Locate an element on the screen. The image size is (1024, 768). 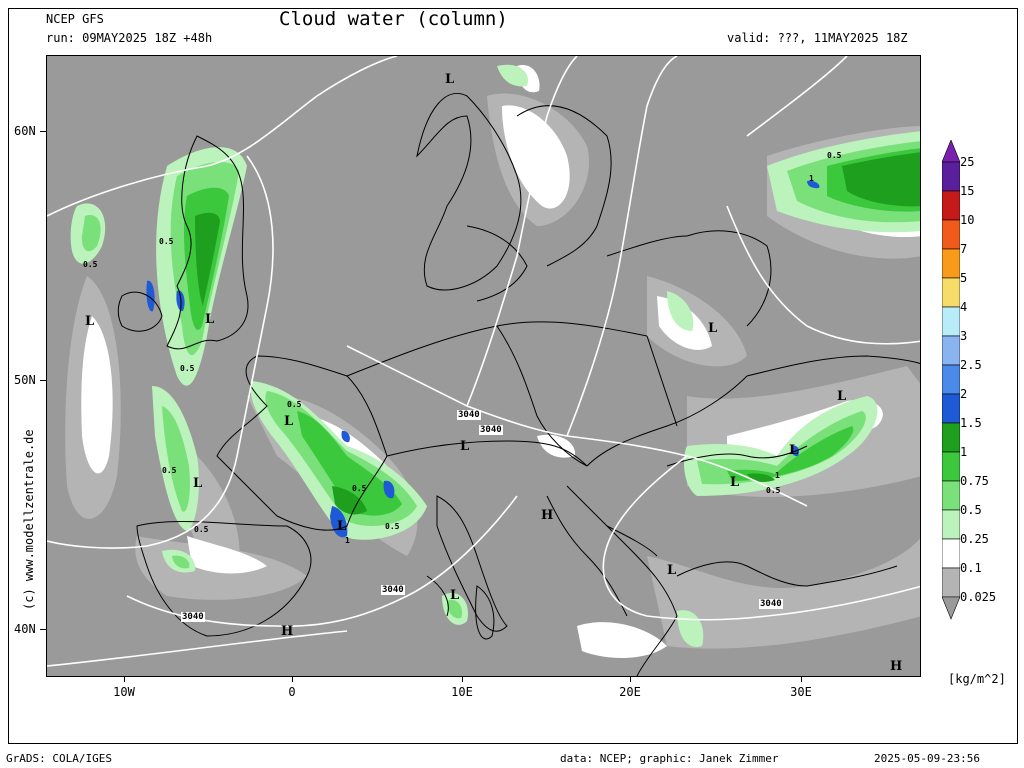
valid-time: valid: ???, 11MAY2025 18Z is located at coordinates (817, 38).